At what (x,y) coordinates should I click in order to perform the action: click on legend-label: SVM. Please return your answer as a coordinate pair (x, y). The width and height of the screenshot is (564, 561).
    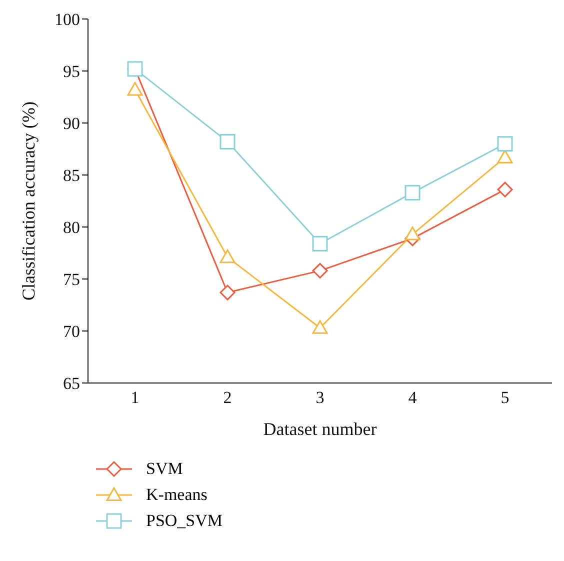
    Looking at the image, I should click on (164, 469).